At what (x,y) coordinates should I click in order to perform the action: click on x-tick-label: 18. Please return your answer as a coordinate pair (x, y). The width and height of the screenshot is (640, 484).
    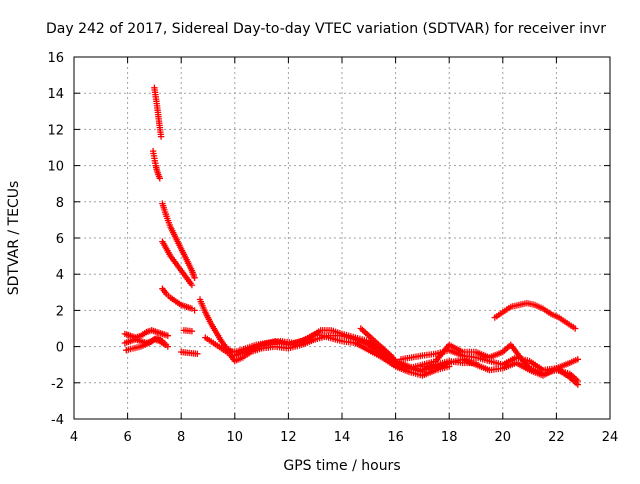
    Looking at the image, I should click on (449, 437).